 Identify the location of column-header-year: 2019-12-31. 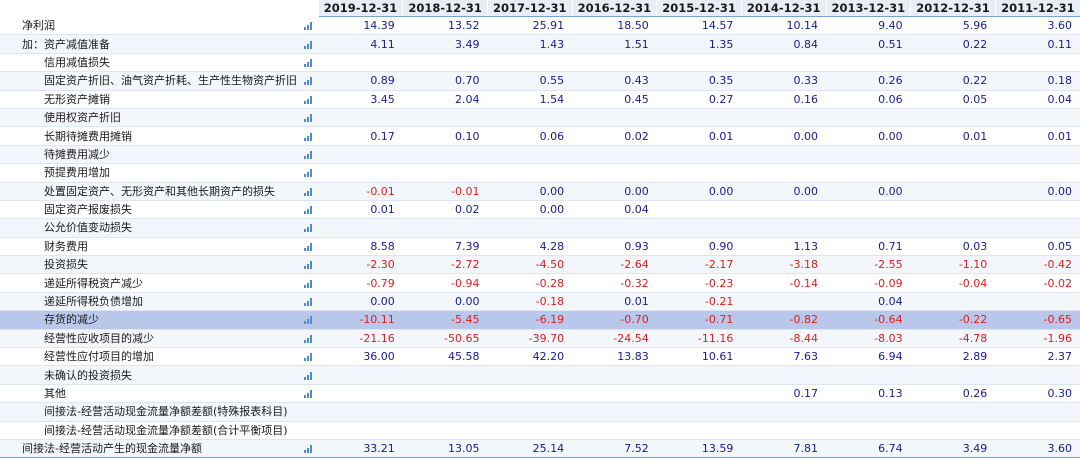
(360, 8).